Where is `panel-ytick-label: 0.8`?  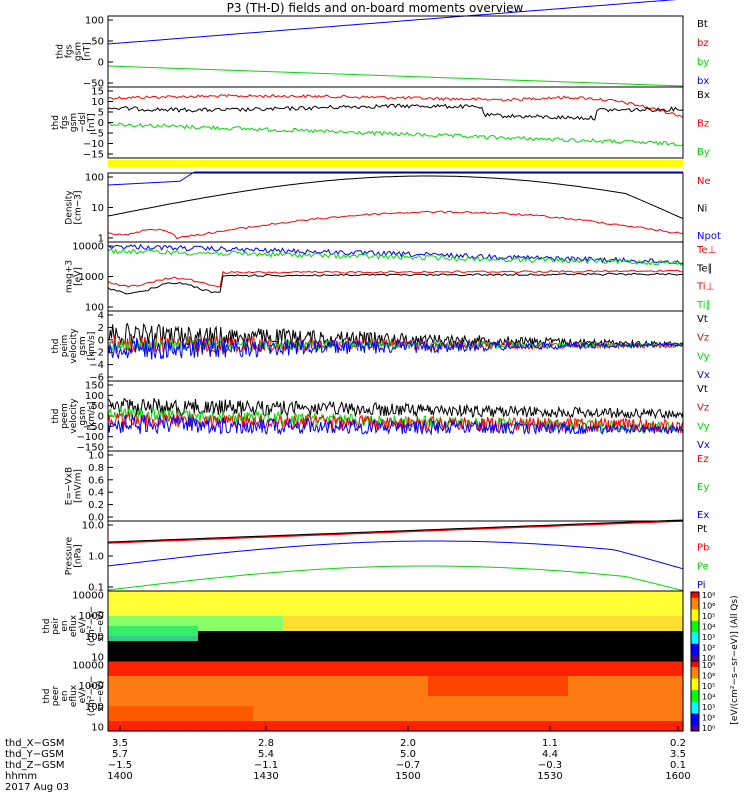
panel-ytick-label: 0.8 is located at coordinates (96, 468).